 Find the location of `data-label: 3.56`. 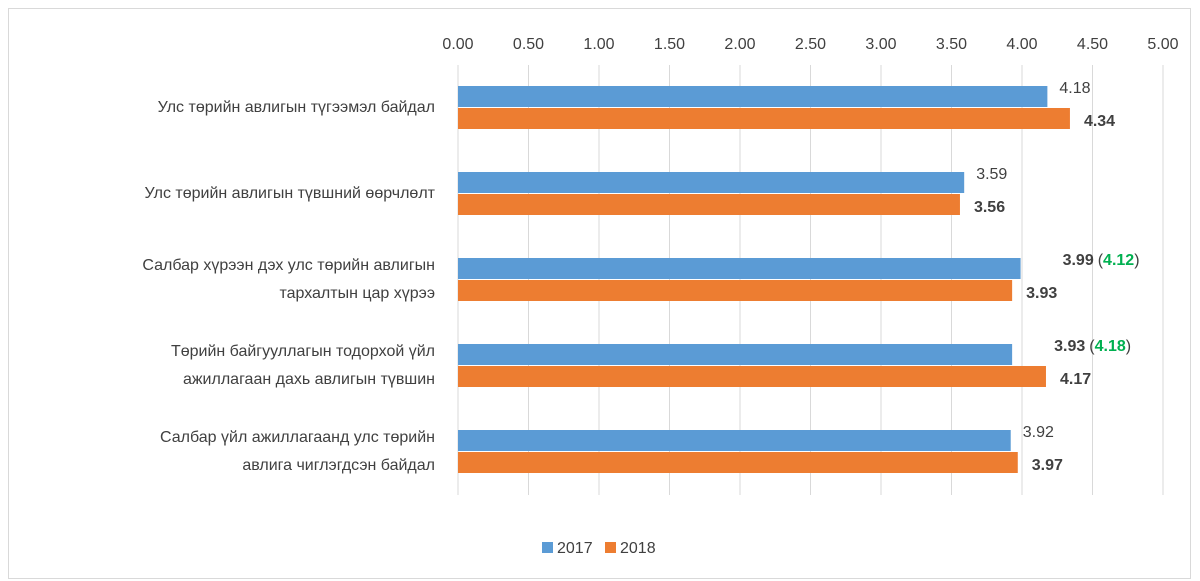

data-label: 3.56 is located at coordinates (989, 207).